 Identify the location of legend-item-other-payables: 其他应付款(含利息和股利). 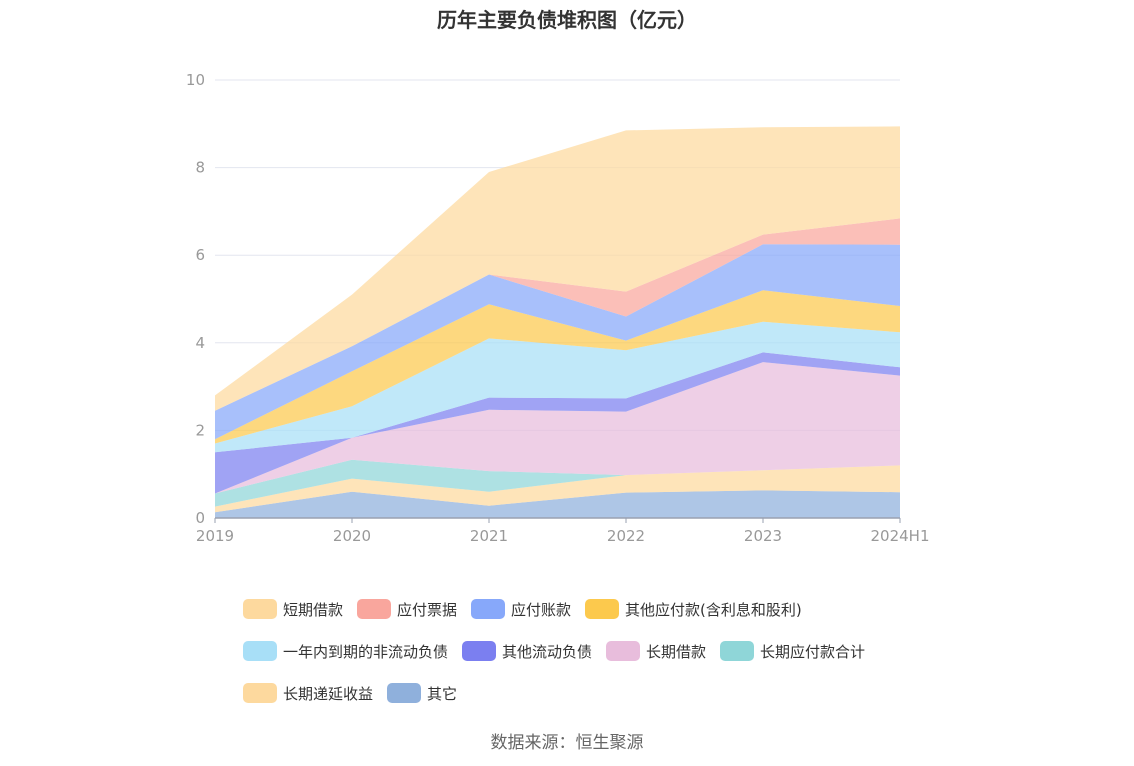
(693, 609).